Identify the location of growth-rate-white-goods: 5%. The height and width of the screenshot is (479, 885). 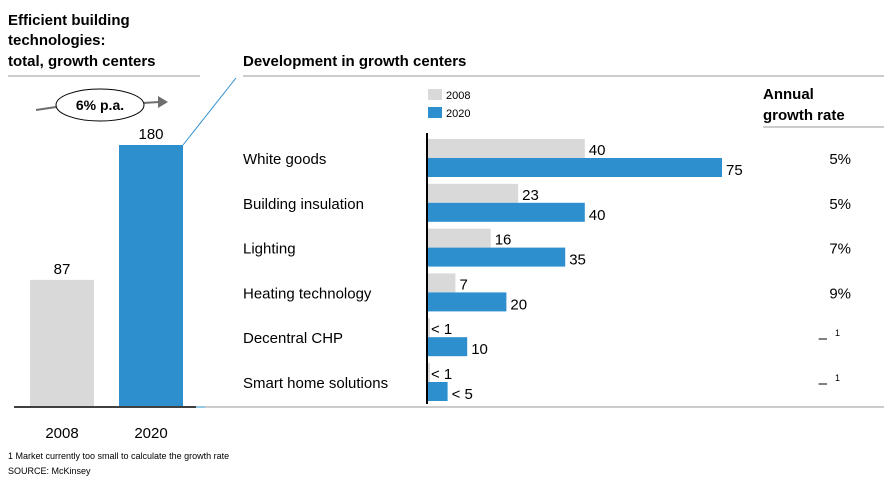
(840, 159).